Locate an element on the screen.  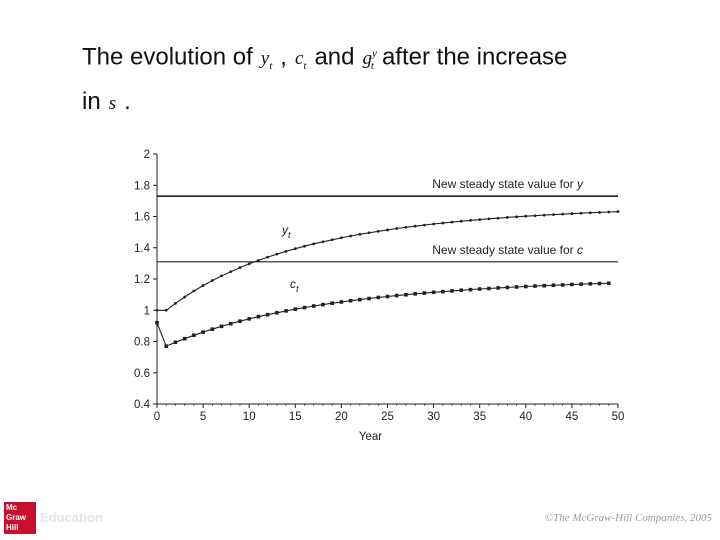
y-tick-label: 1.6 is located at coordinates (142, 218).